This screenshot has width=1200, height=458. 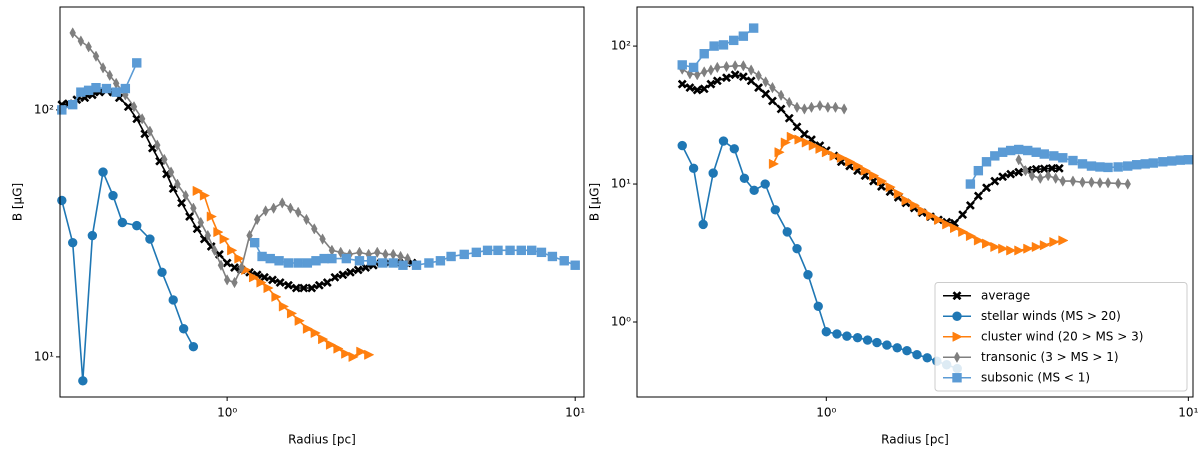 What do you see at coordinates (18, 202) in the screenshot?
I see `y-axis-label: B [μG]` at bounding box center [18, 202].